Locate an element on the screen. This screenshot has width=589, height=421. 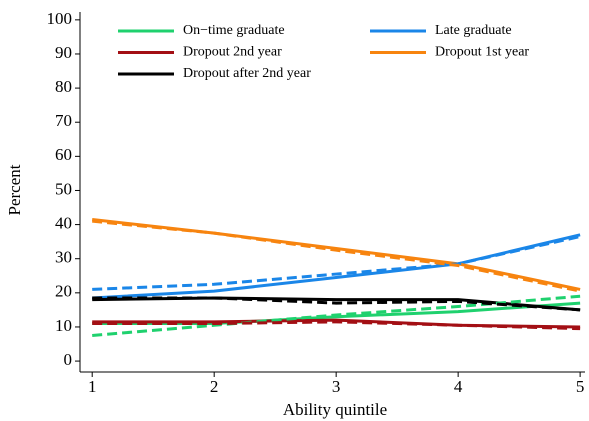
y-tick-label: 40 is located at coordinates (63, 222).